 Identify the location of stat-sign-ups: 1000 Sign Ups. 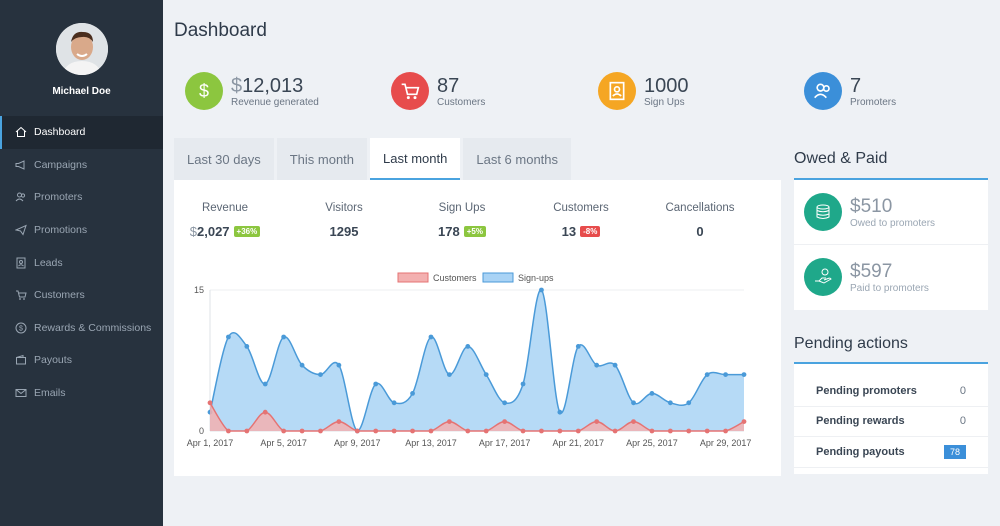
(643, 91).